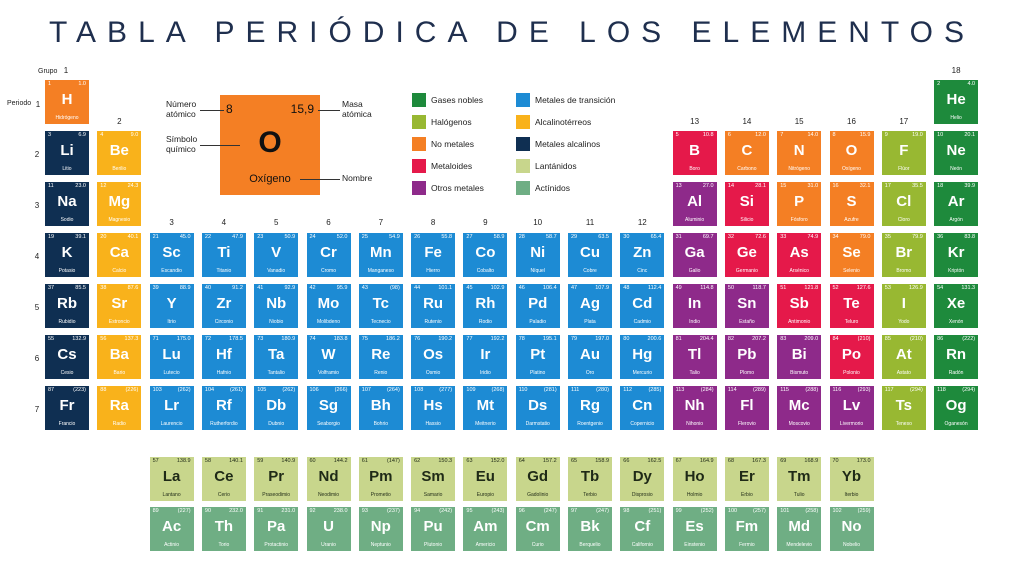  I want to click on element-name: Nihonio, so click(695, 424).